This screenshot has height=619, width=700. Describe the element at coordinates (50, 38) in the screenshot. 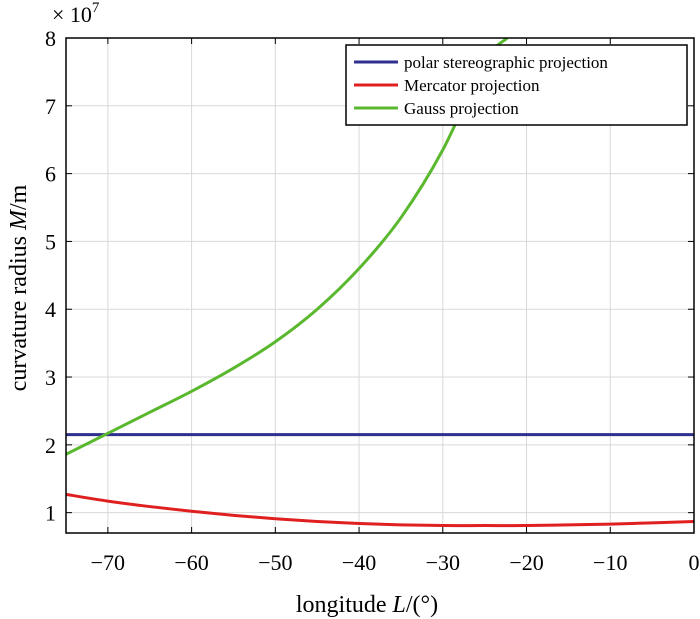

I see `y-tick-label: 8` at that location.